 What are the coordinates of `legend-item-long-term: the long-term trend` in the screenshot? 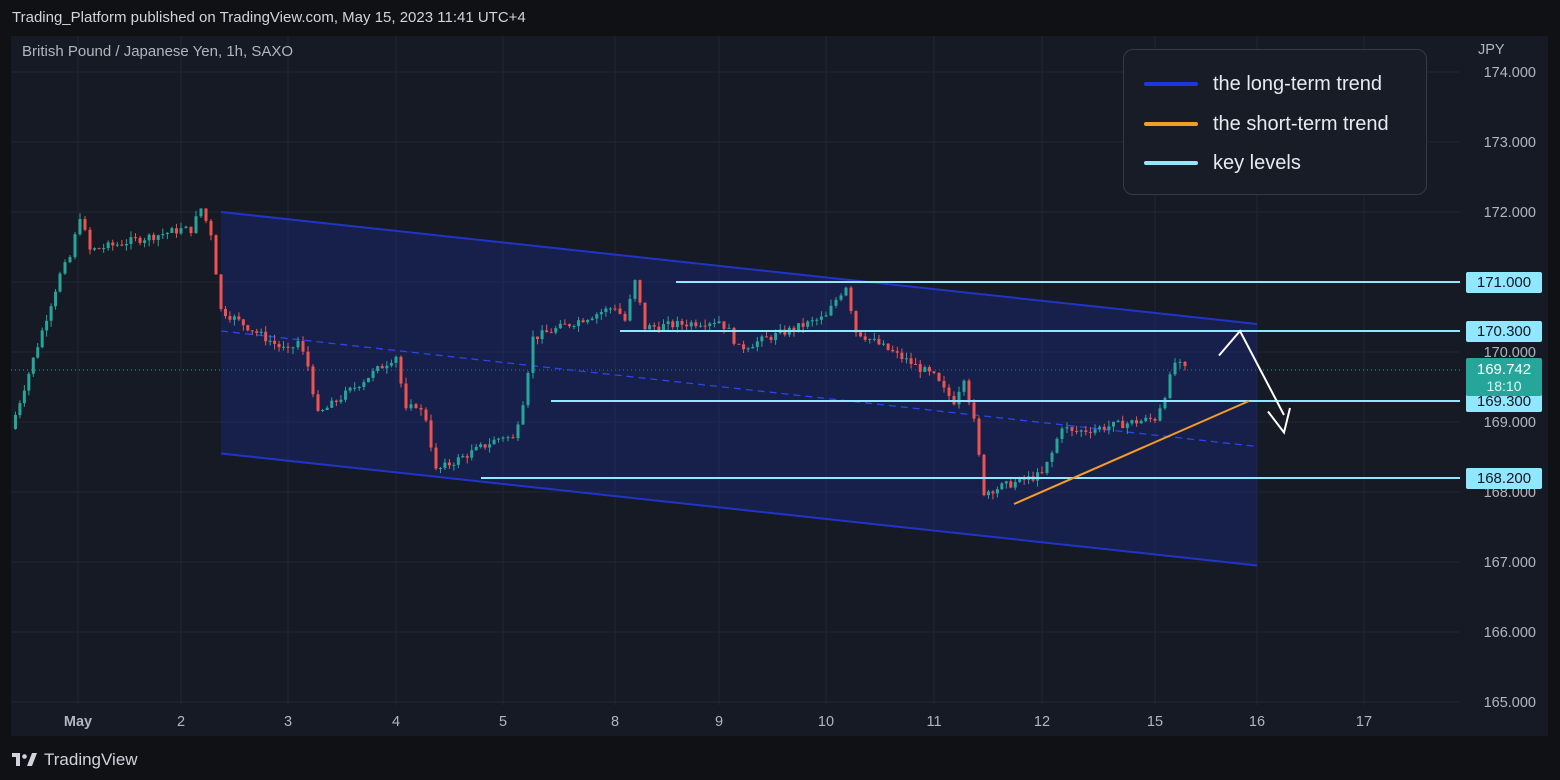 It's located at (1263, 84).